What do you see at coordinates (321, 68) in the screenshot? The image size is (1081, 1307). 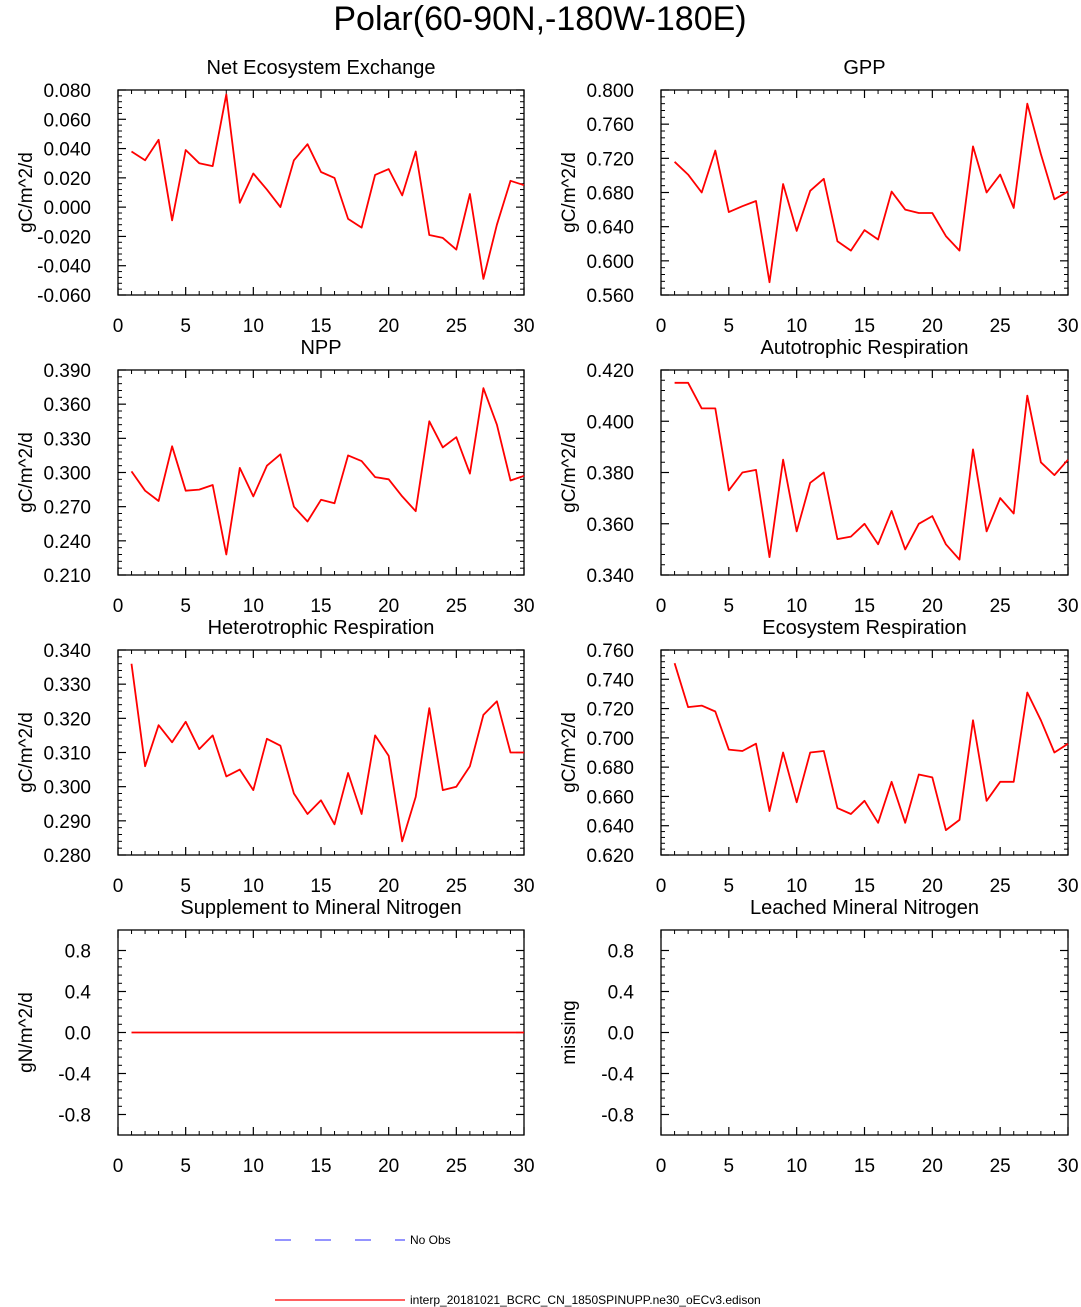 I see `panel-title: Net Ecosystem Exchange` at bounding box center [321, 68].